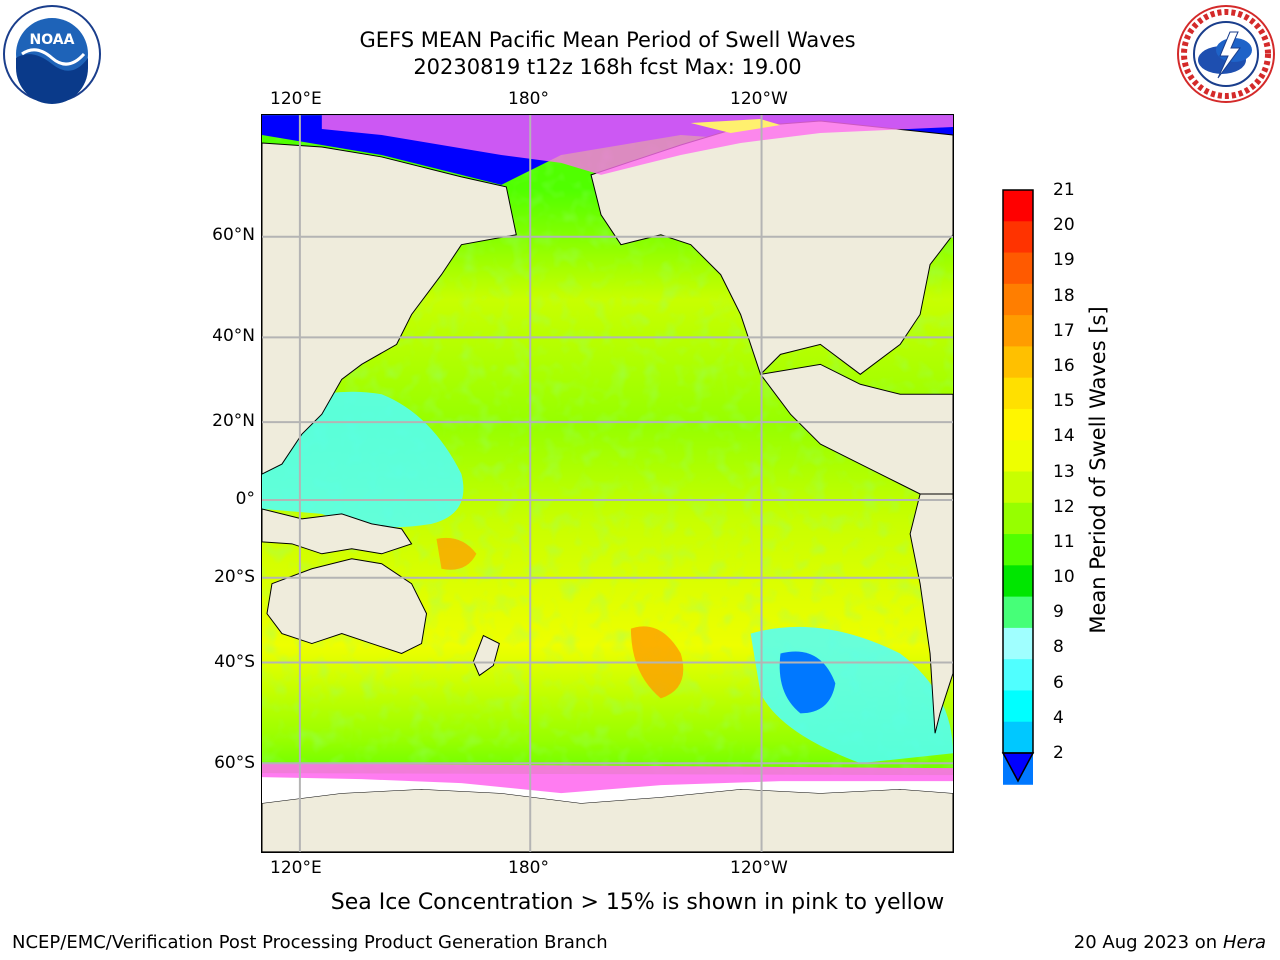 The height and width of the screenshot is (960, 1280). I want to click on orange-patch-west, so click(456, 553).